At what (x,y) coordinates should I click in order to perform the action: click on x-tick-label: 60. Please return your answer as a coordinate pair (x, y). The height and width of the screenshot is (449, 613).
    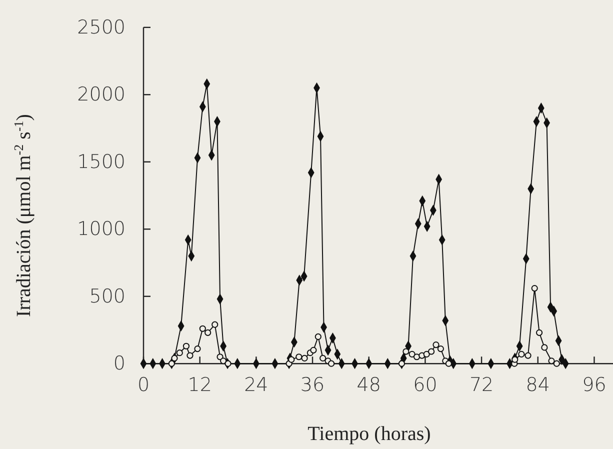
    Looking at the image, I should click on (425, 385).